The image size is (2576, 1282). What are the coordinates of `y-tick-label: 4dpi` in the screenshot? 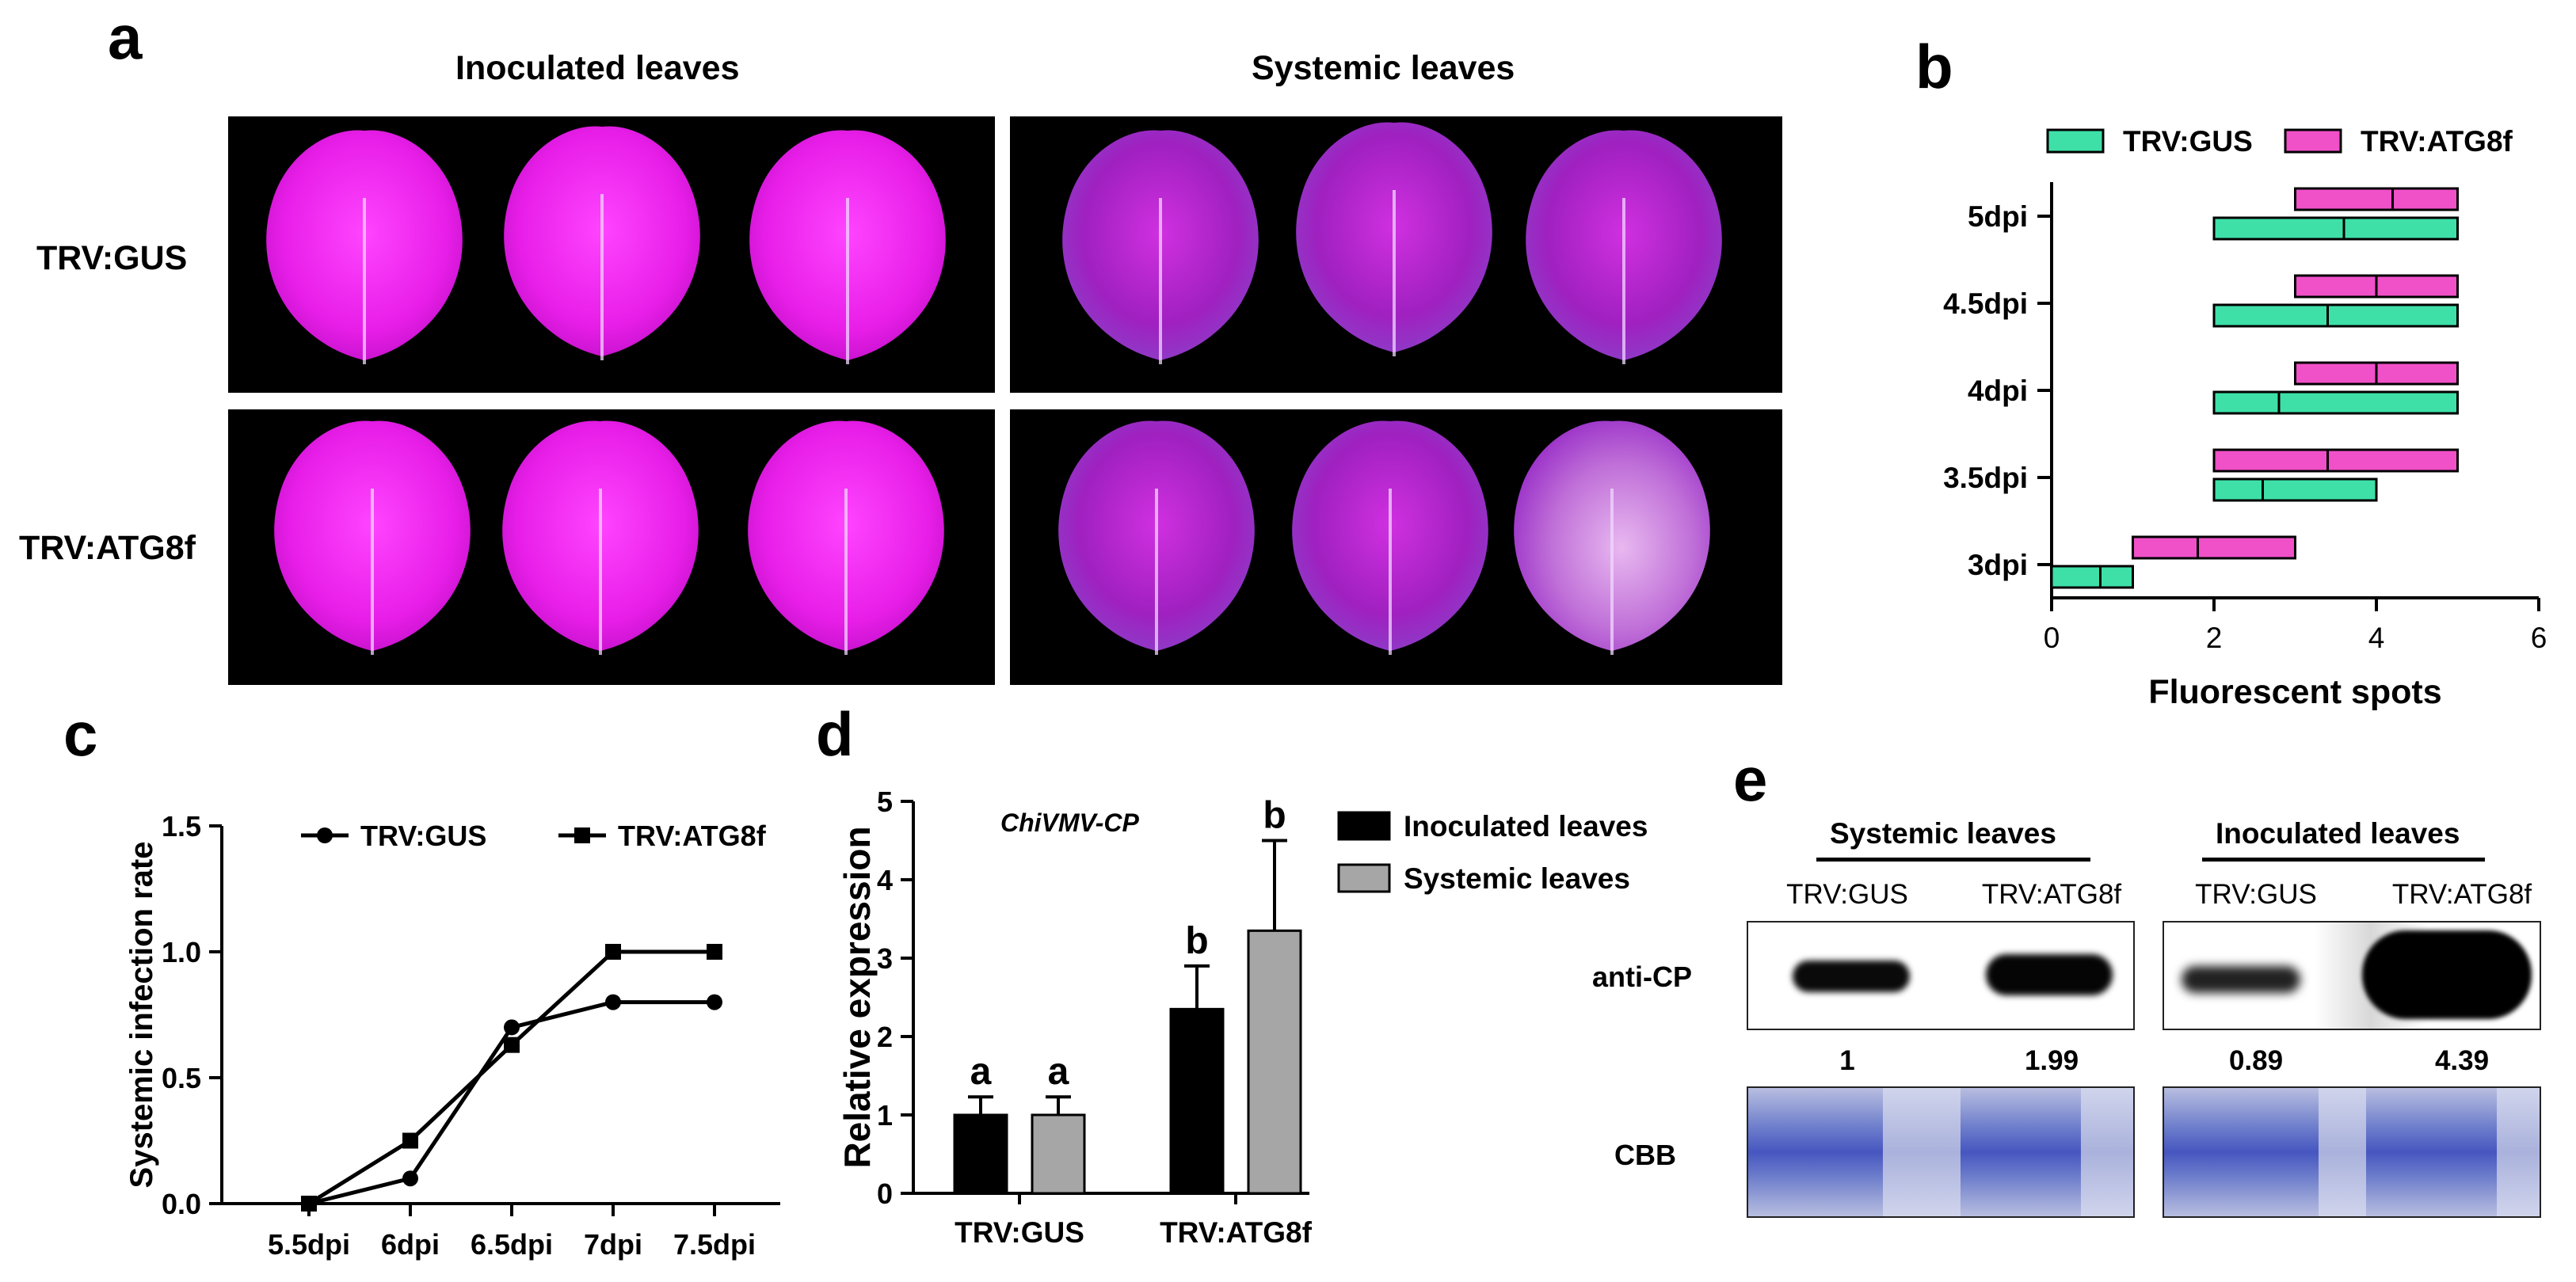 It's located at (1998, 391).